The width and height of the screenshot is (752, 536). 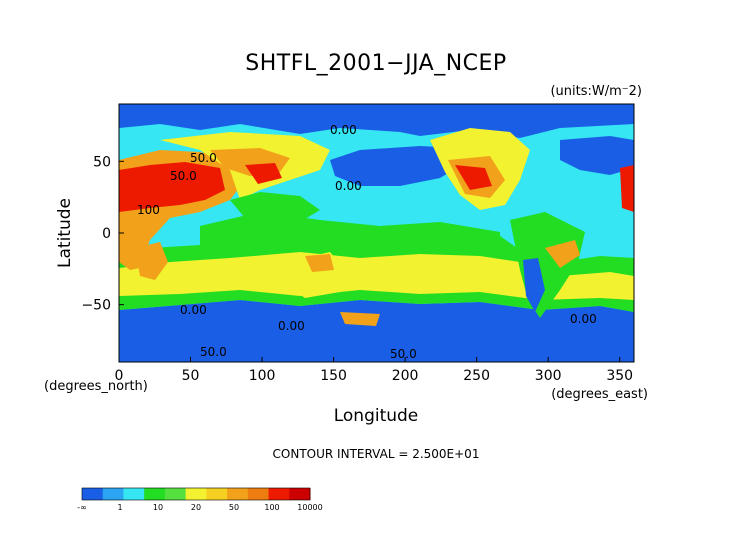 What do you see at coordinates (275, 208) in the screenshot?
I see `field-se-asia` at bounding box center [275, 208].